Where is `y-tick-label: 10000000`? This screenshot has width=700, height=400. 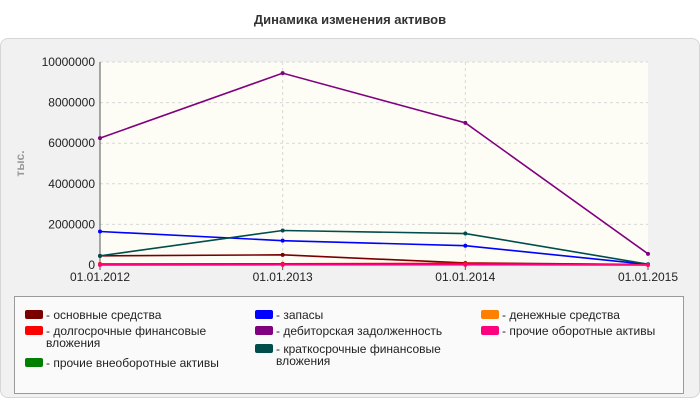
y-tick-label: 10000000 is located at coordinates (69, 62).